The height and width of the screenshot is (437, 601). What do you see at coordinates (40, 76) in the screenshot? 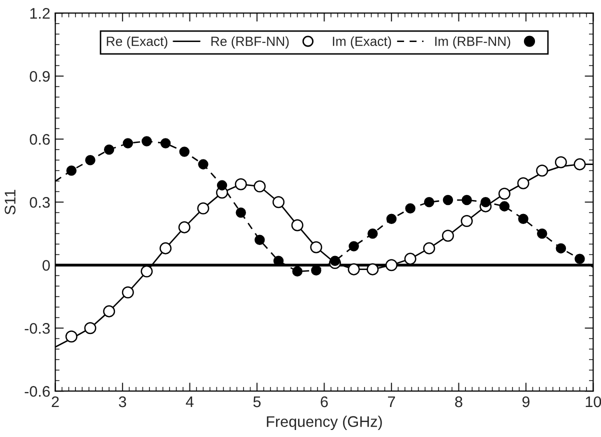
I see `y-tick-label: 0.9` at bounding box center [40, 76].